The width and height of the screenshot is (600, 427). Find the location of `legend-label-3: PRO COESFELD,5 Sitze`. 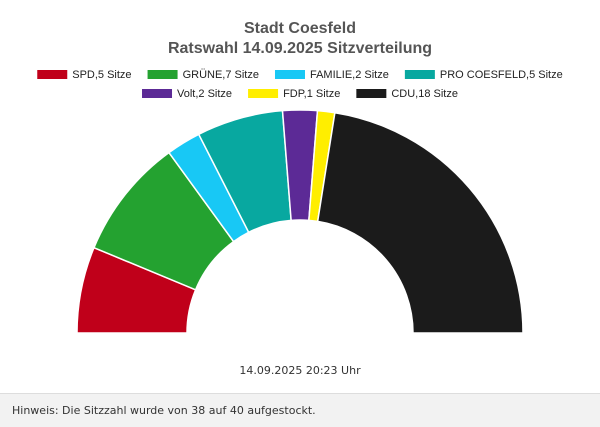

legend-label-3: PRO COESFELD,5 Sitze is located at coordinates (501, 75).